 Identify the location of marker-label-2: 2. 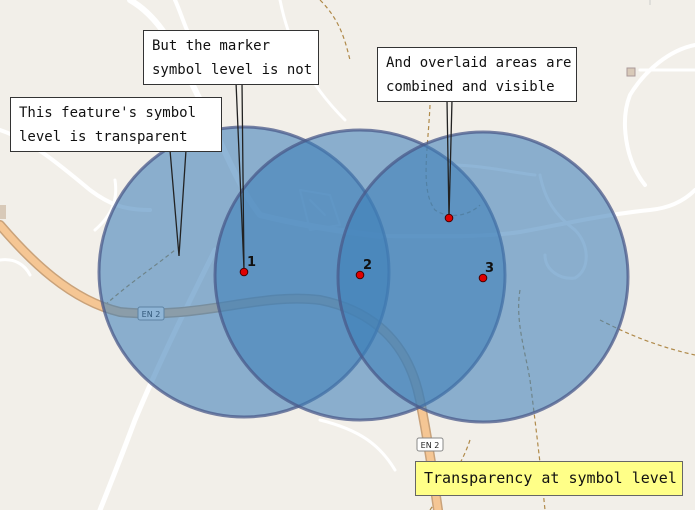
(367, 265).